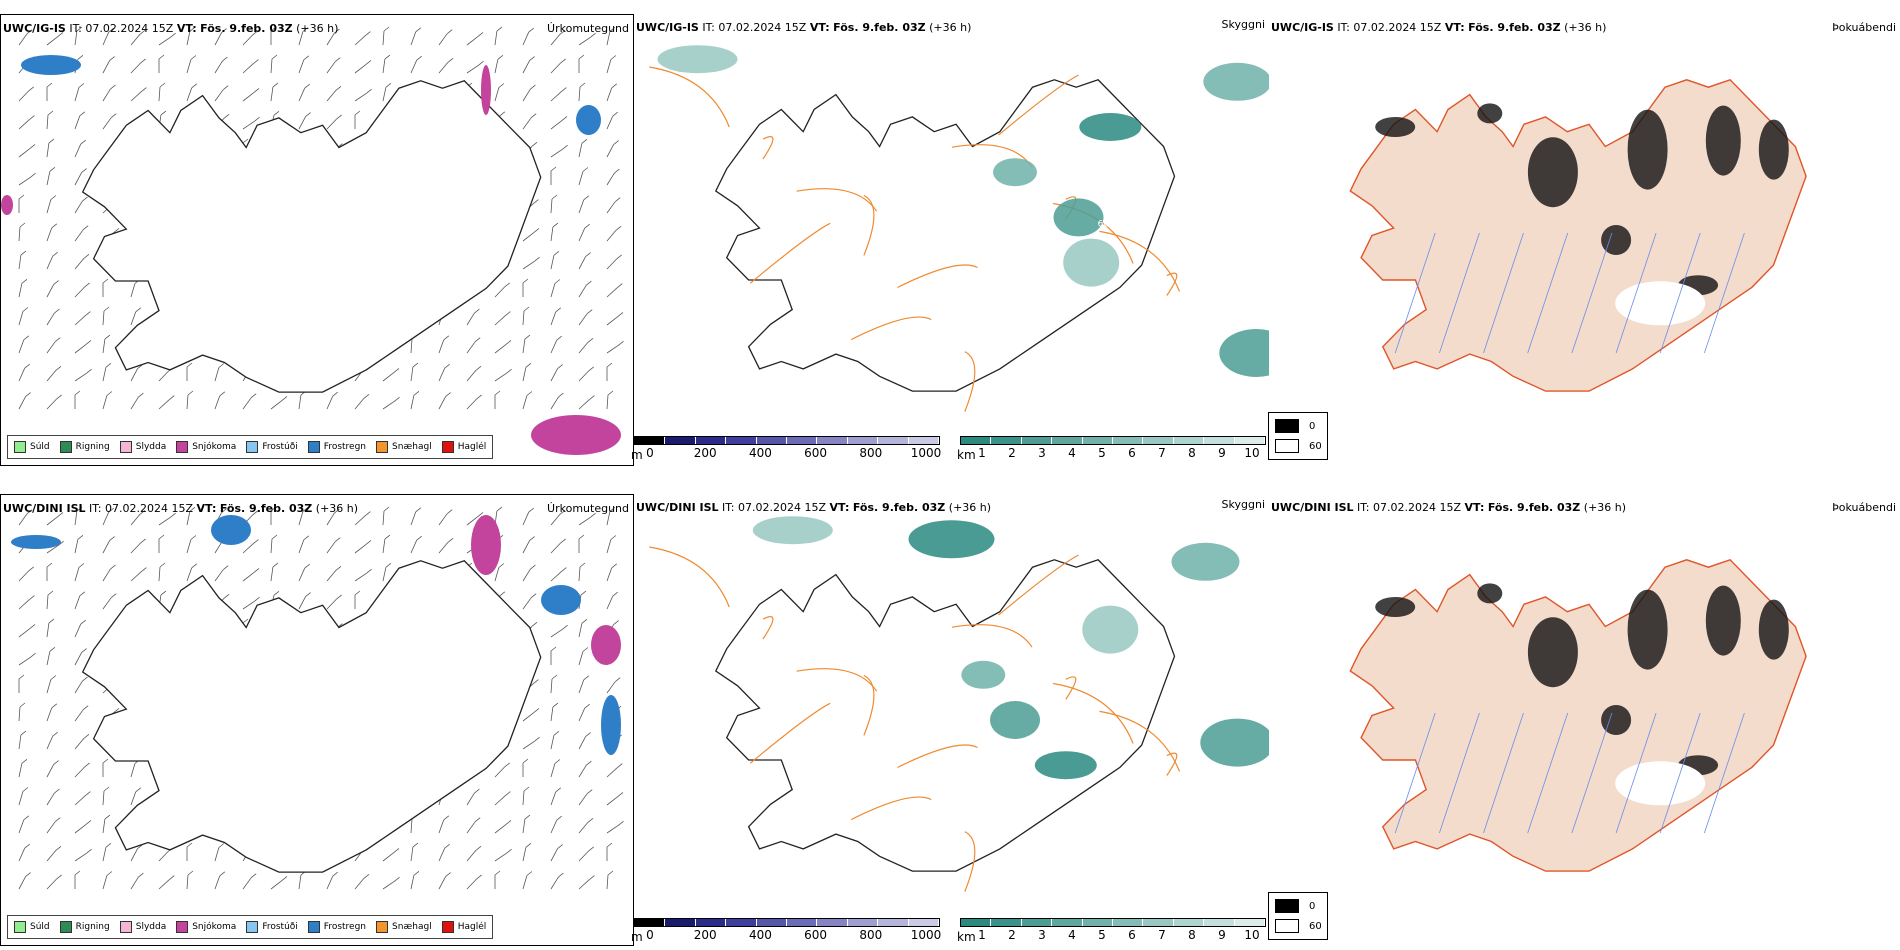 The height and width of the screenshot is (950, 1900). I want to click on precip-legend-item: Snjókoma, so click(206, 447).